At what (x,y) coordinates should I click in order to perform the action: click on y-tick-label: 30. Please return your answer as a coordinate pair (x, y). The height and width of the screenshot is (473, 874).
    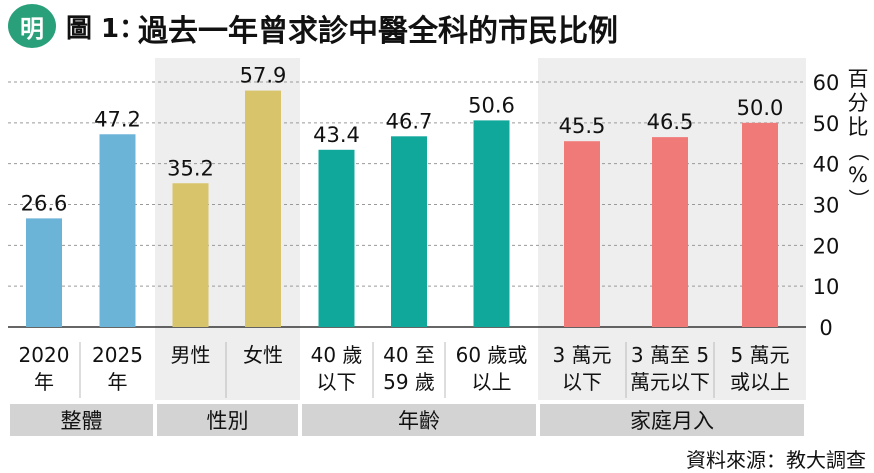
    Looking at the image, I should click on (826, 206).